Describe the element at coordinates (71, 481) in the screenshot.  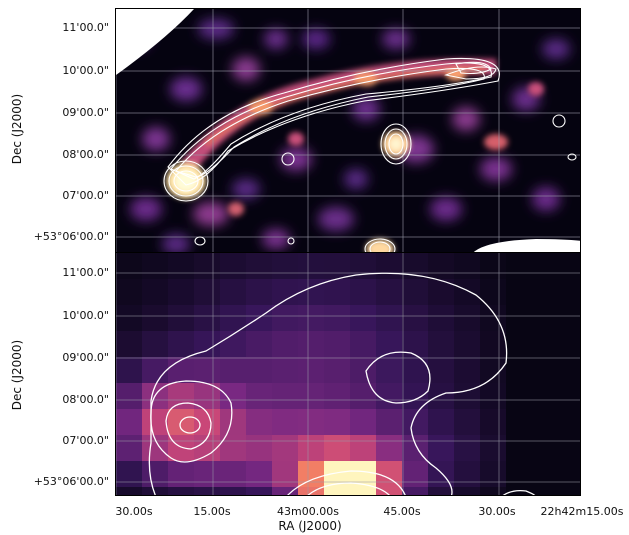
I see `bottom-ytick-6: +53°06'00.0"` at that location.